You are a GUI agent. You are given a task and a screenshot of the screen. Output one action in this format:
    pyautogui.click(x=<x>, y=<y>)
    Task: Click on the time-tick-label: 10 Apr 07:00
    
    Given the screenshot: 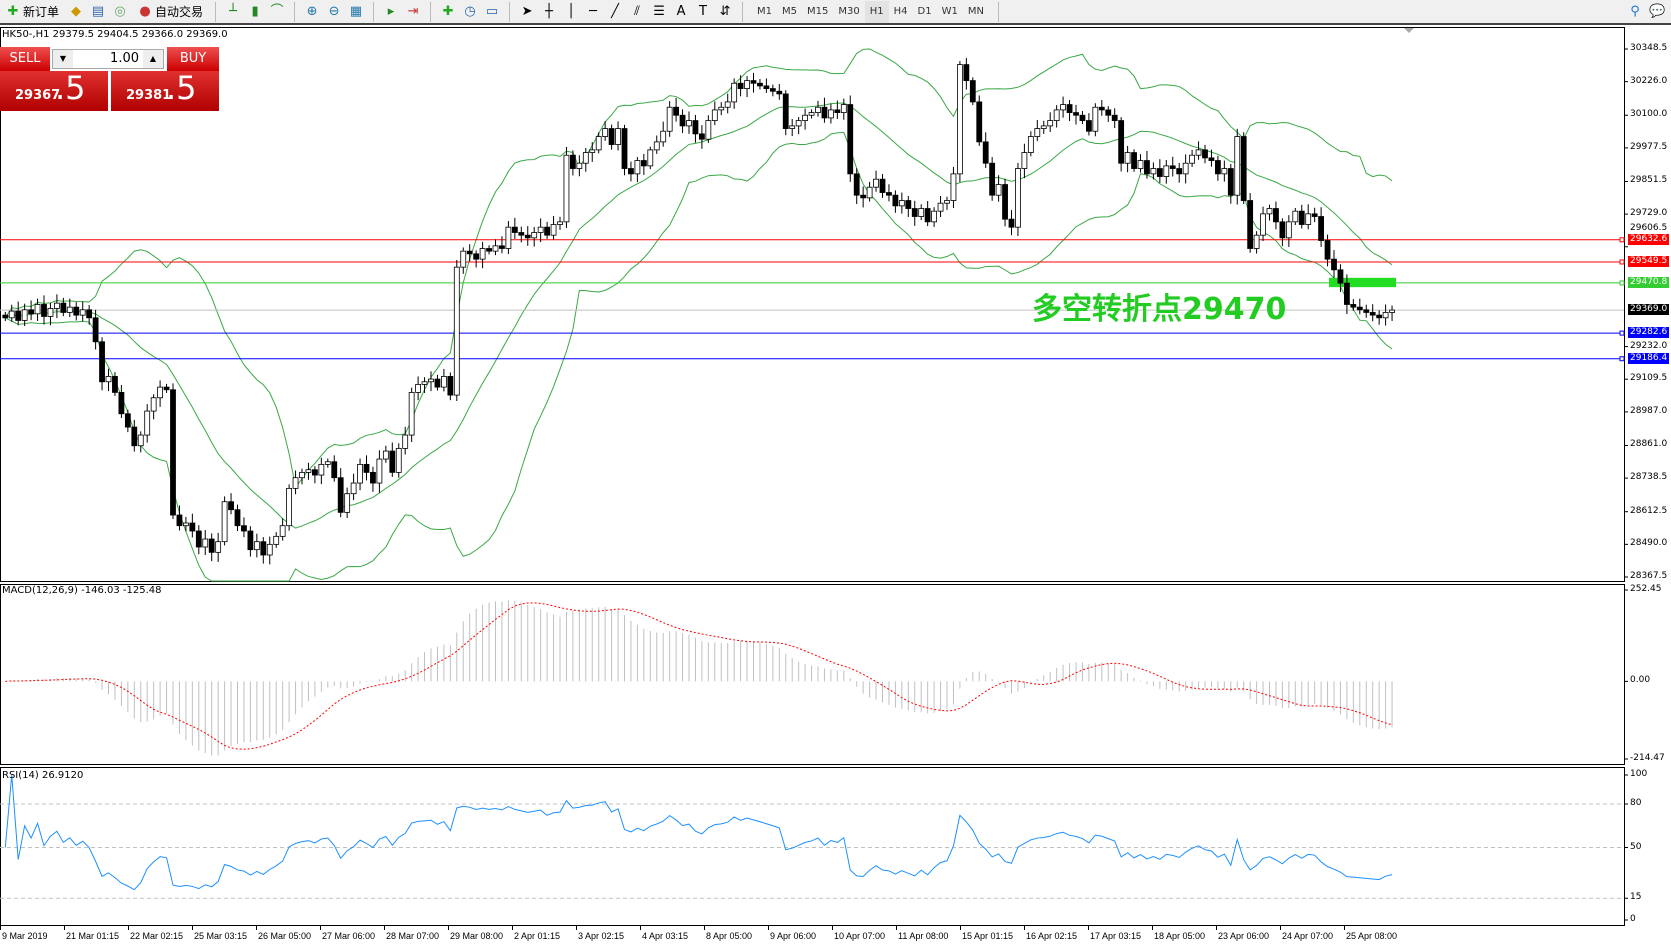 What is the action you would take?
    pyautogui.click(x=860, y=936)
    